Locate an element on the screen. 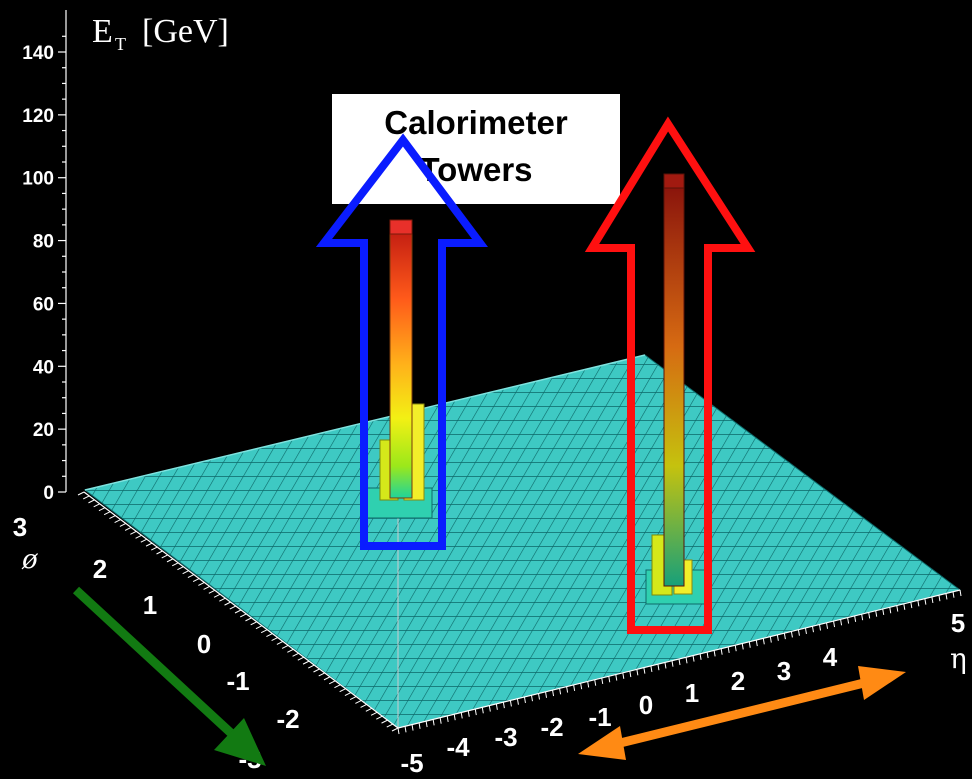 The height and width of the screenshot is (779, 972). phi-tick-label: 2 is located at coordinates (100, 569).